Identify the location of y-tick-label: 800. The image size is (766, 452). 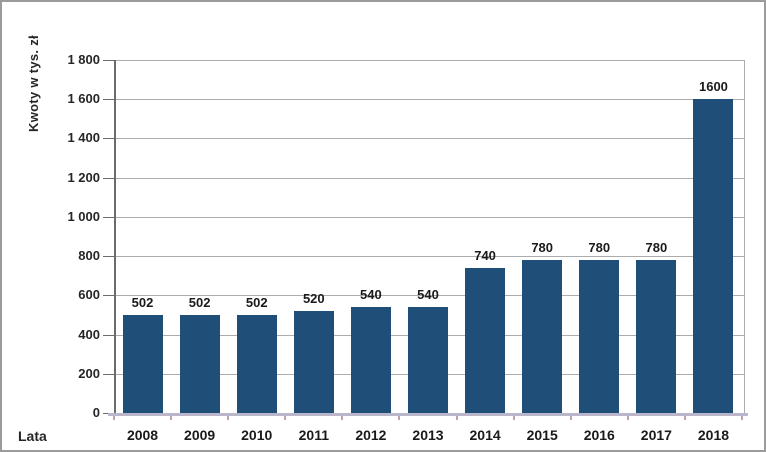
(89, 256).